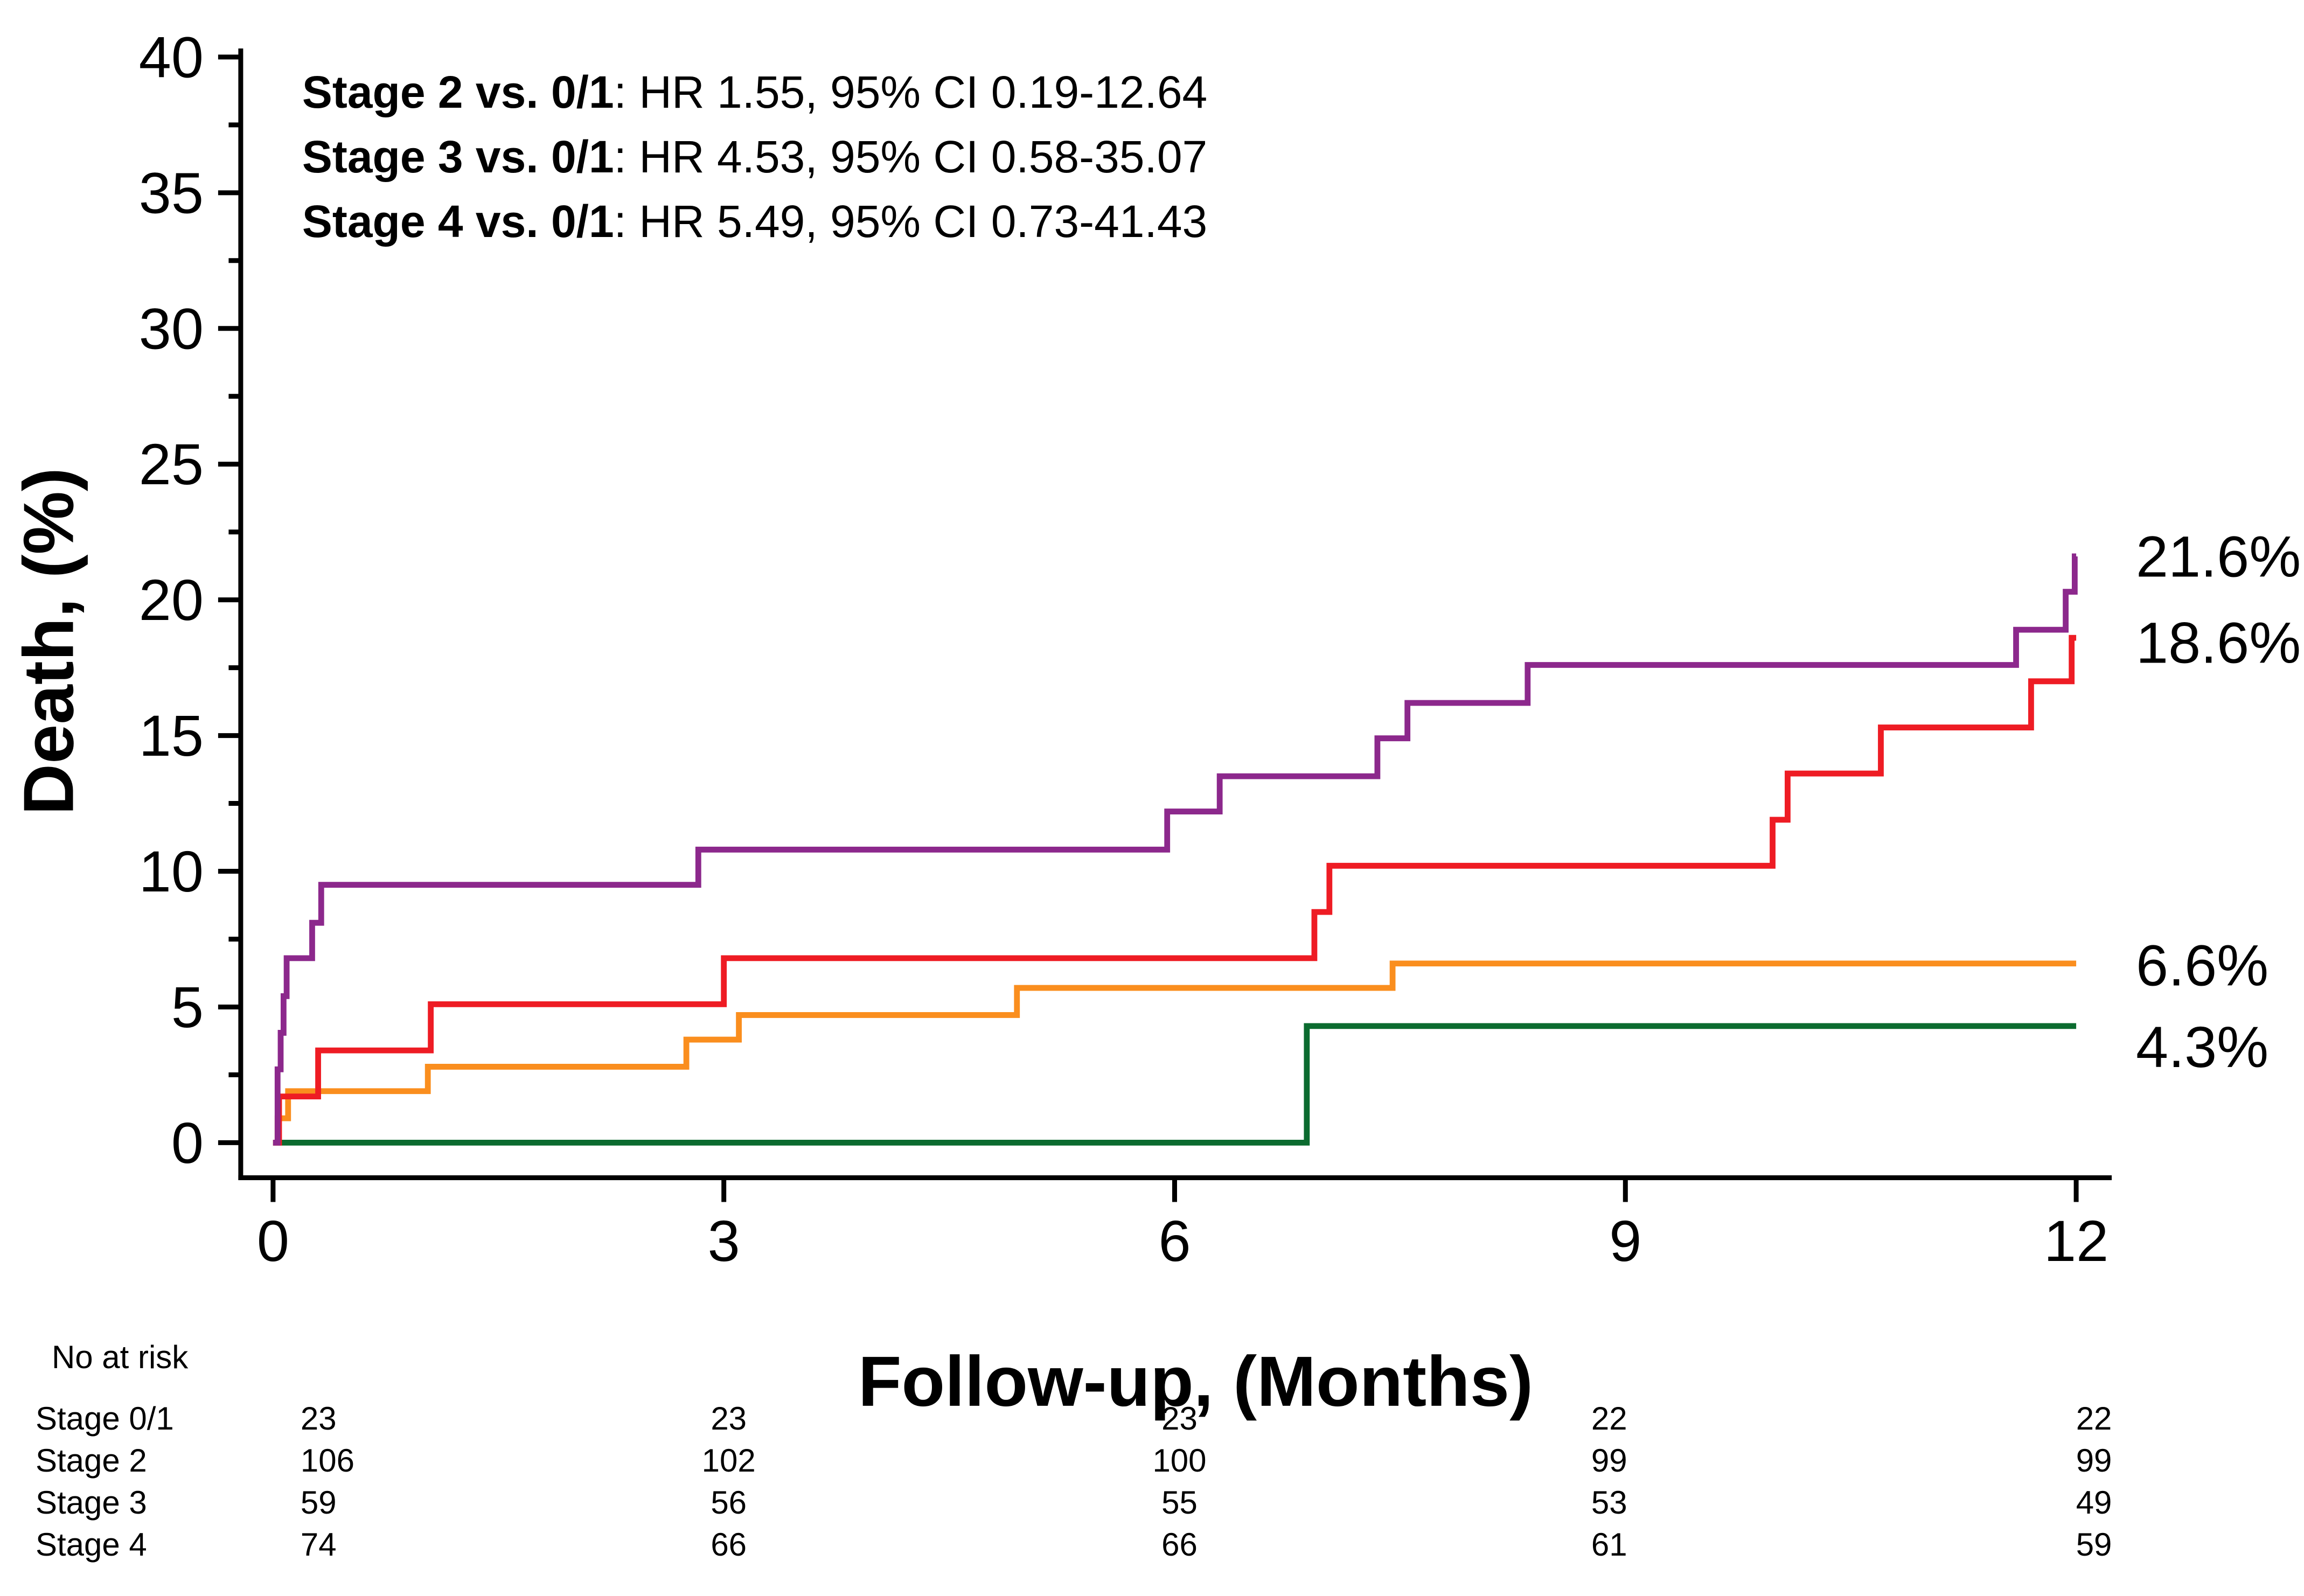 The width and height of the screenshot is (2304, 1596). I want to click on y-axis-title: Death, (%), so click(49, 641).